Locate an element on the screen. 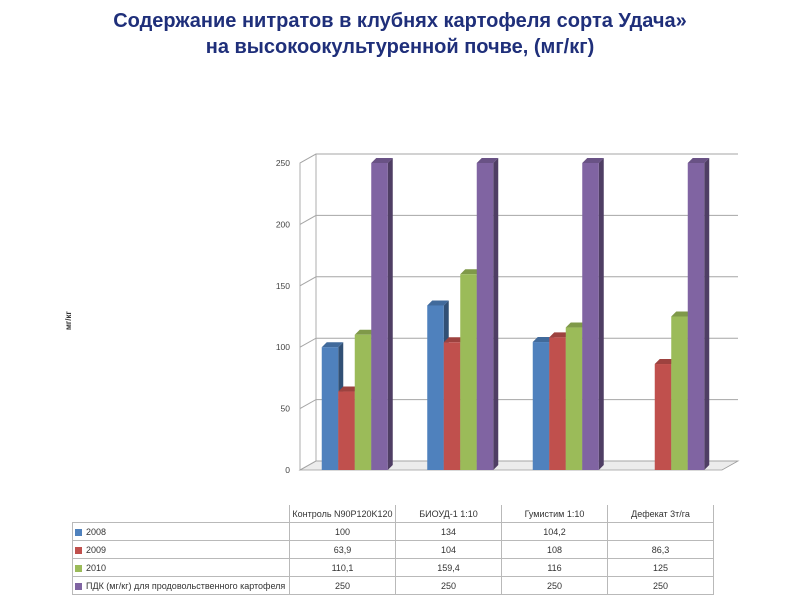  data-label: 63,9 is located at coordinates (342, 549).